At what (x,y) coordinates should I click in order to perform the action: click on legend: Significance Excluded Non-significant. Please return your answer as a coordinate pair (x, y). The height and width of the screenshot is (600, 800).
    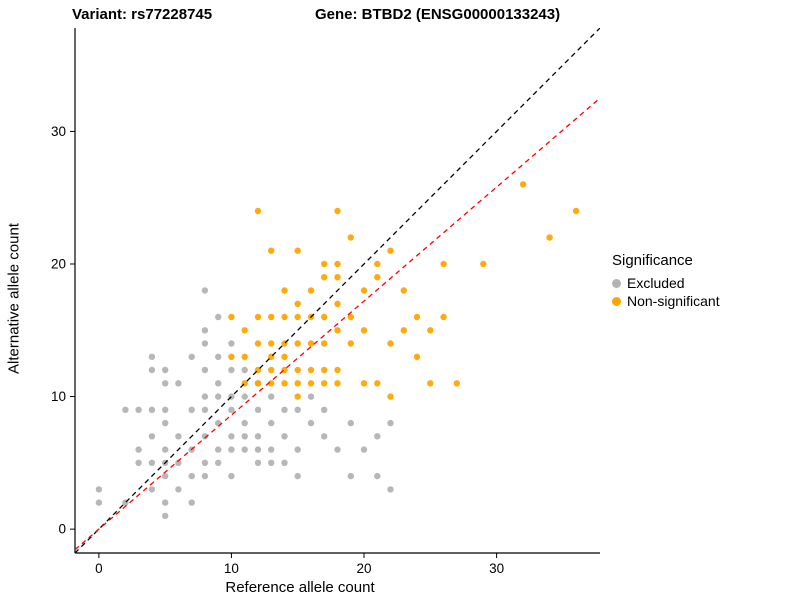
    Looking at the image, I should click on (705, 281).